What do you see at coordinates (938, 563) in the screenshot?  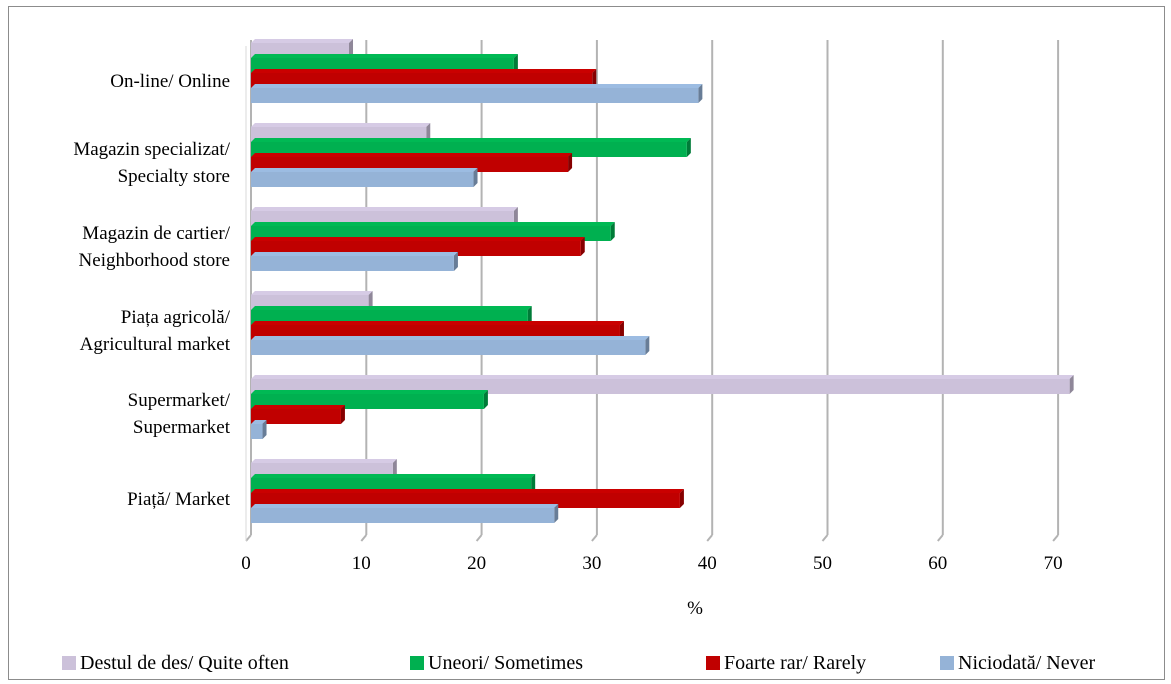 I see `x-tick-label: 60` at bounding box center [938, 563].